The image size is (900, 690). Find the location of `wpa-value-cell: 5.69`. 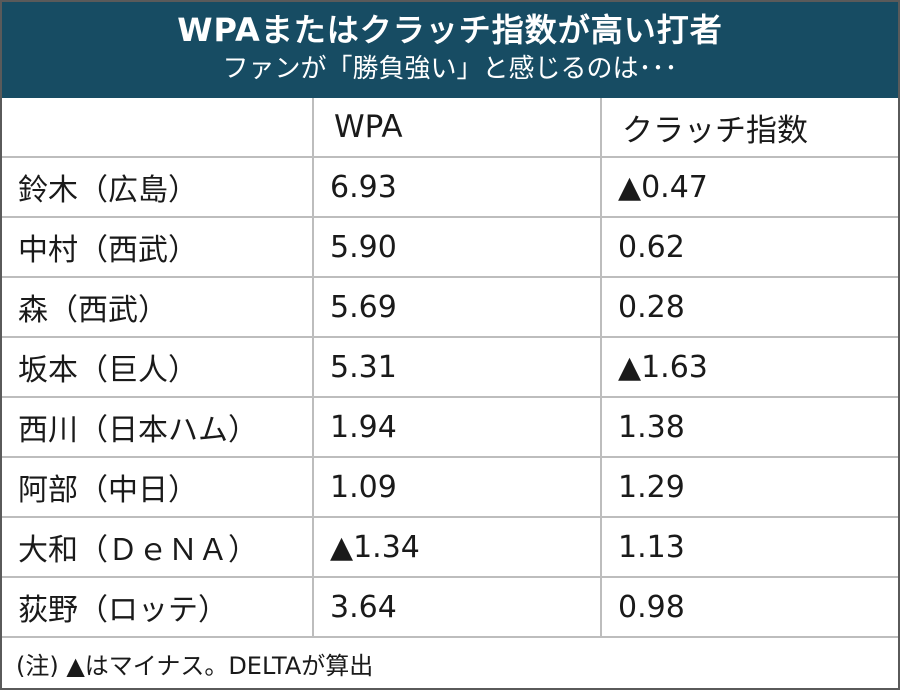

wpa-value-cell: 5.69 is located at coordinates (456, 307).